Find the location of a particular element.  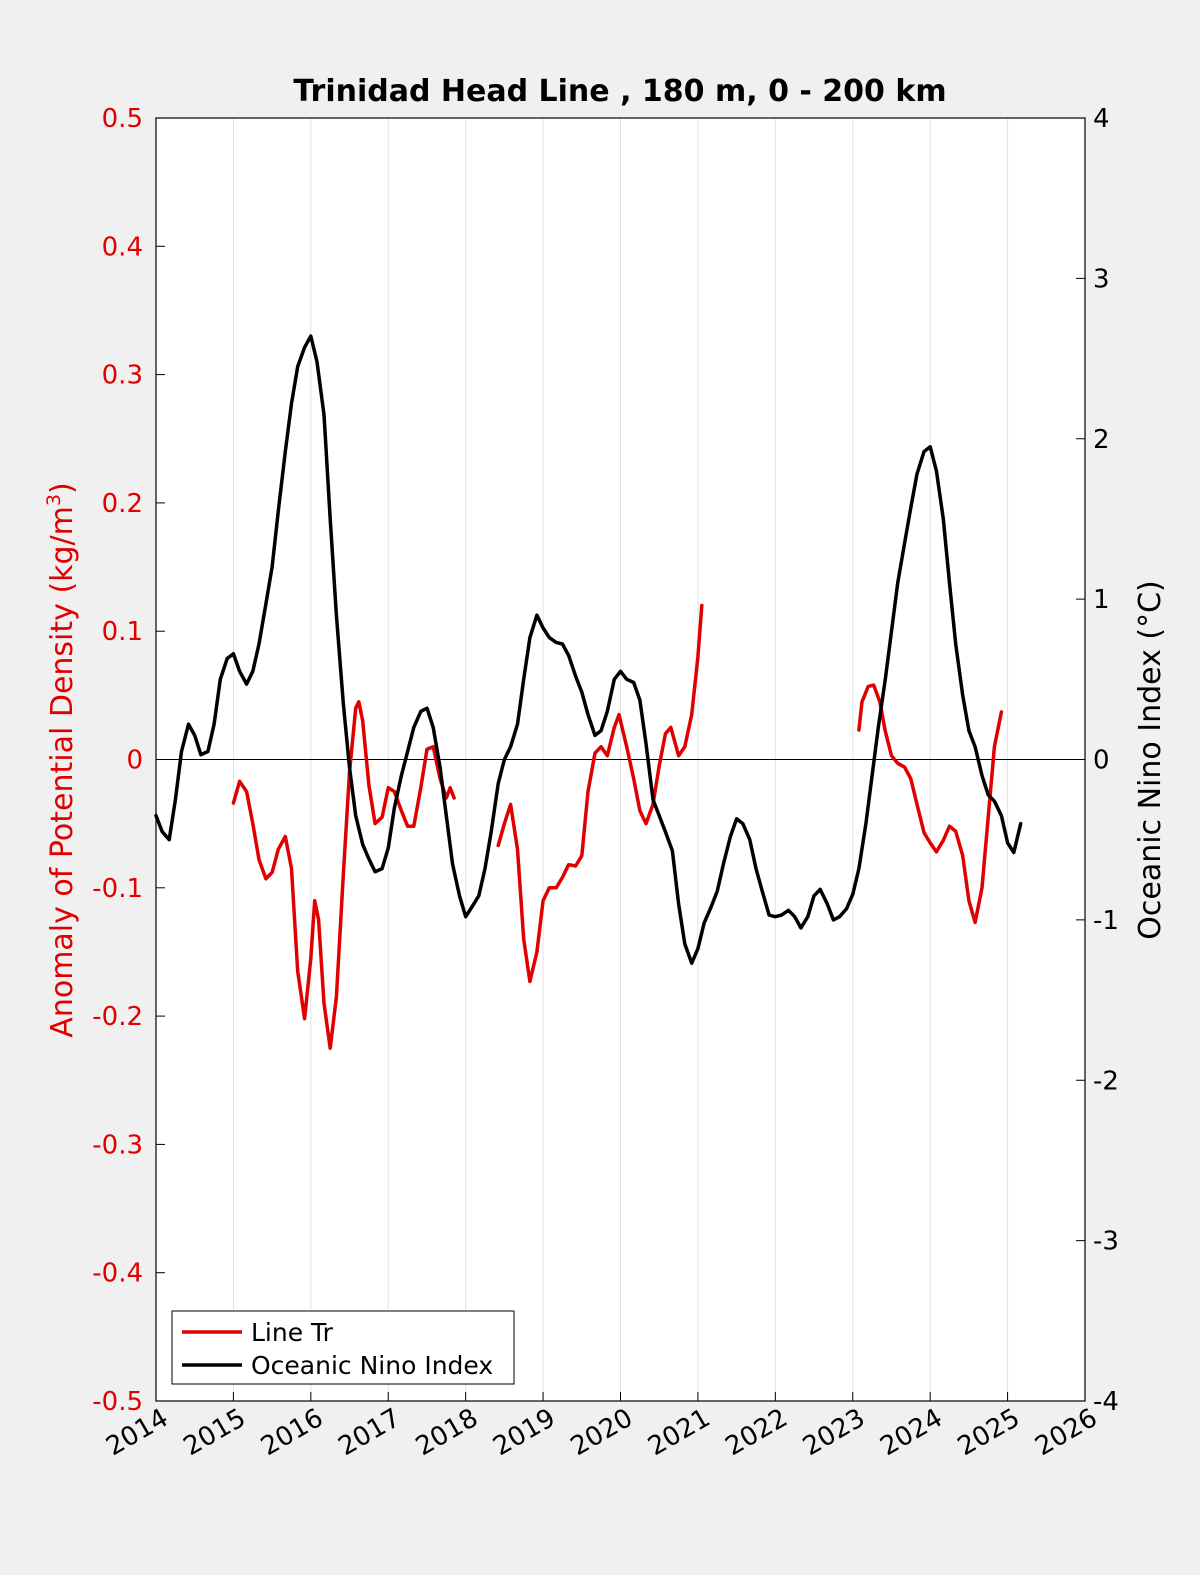

chart-title: Trinidad Head Line , 180 m, 0 - 200 km is located at coordinates (619, 91).